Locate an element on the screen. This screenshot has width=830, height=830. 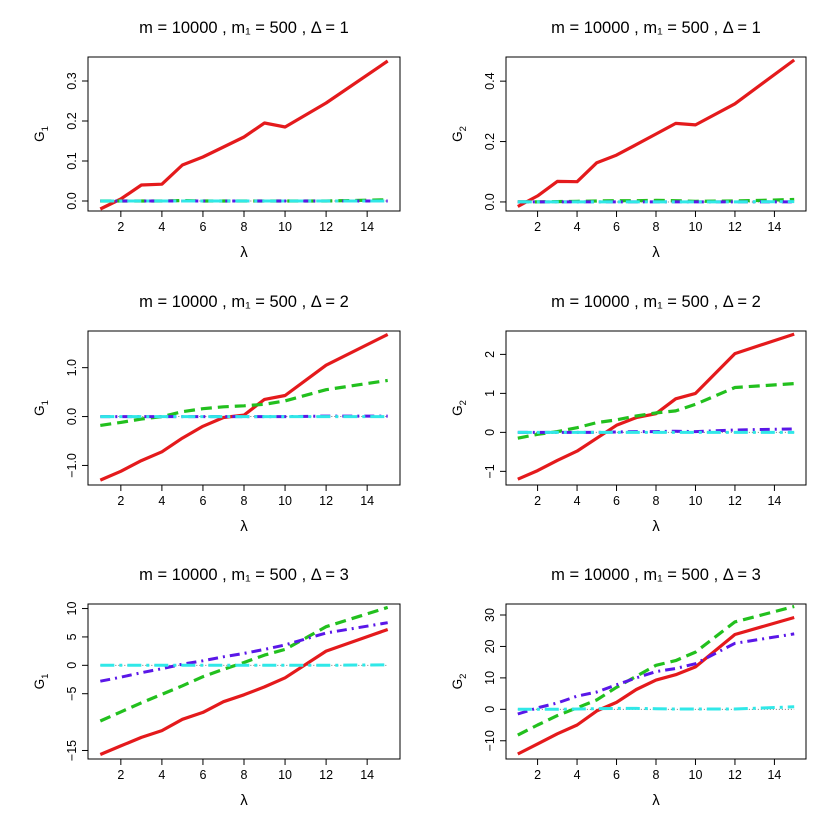
y-tick-label: −15 is located at coordinates (72, 750).